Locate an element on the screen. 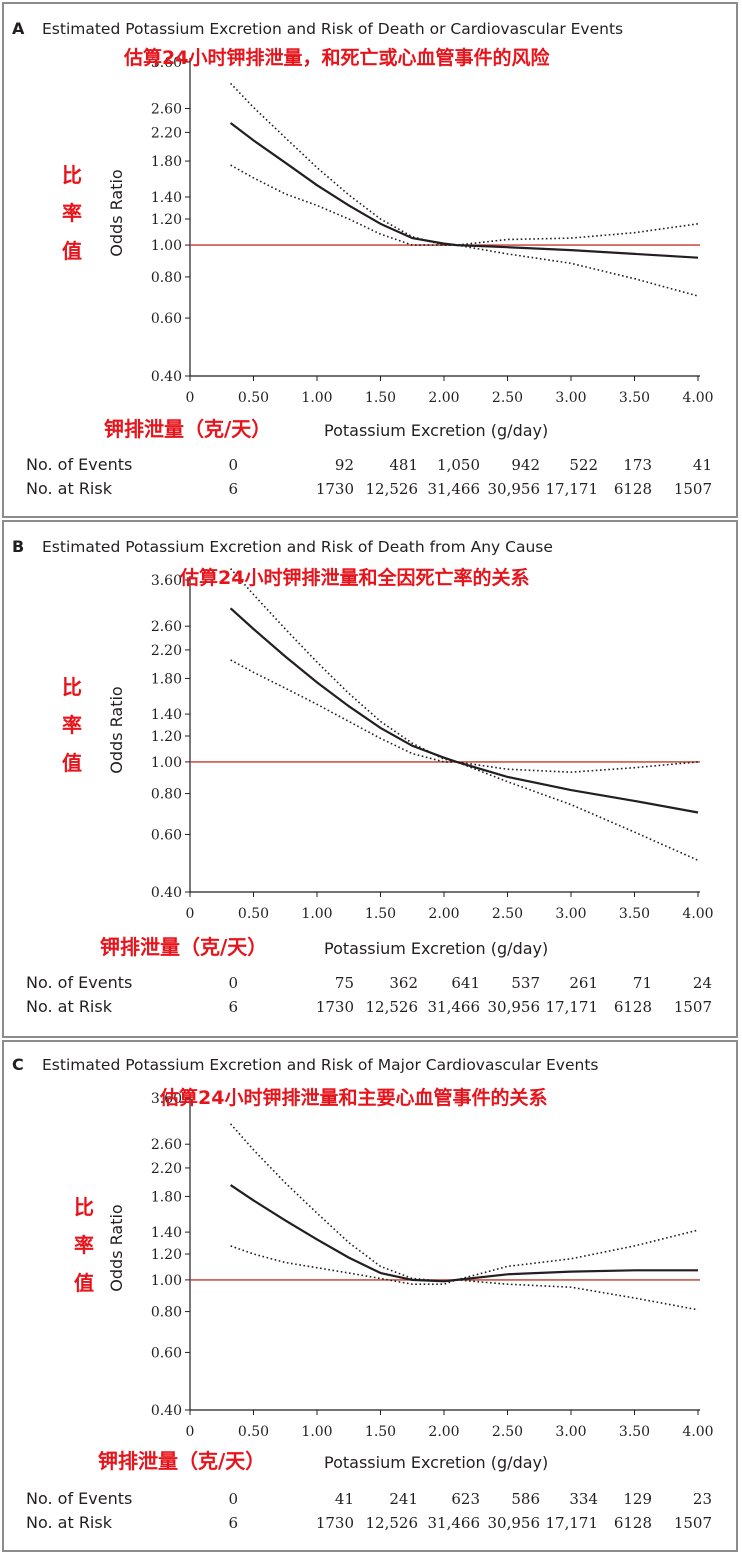  events-cell: 75 is located at coordinates (344, 983).